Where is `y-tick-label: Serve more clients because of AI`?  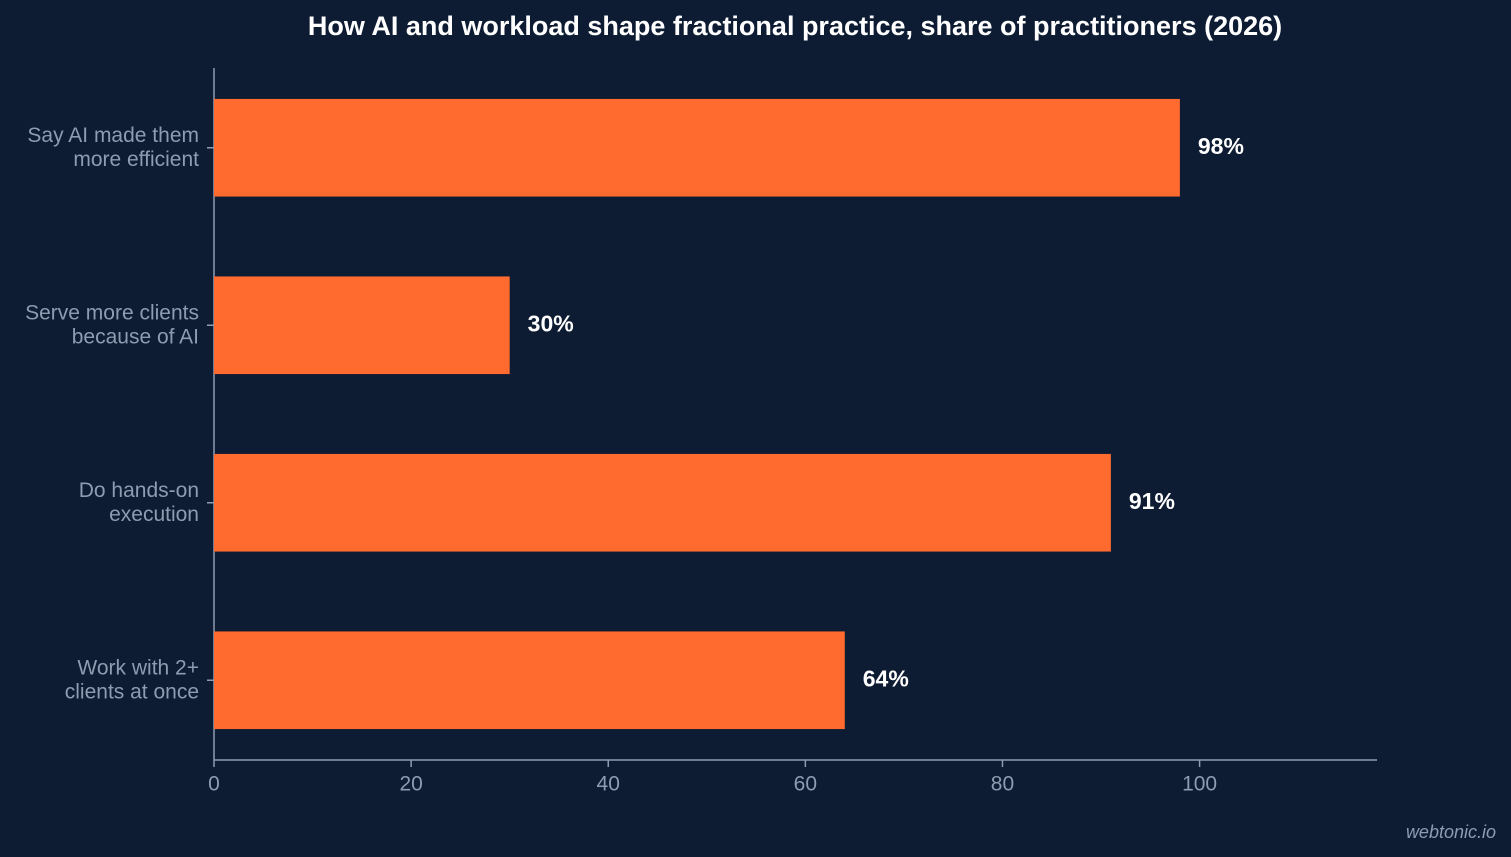 y-tick-label: Serve more clients because of AI is located at coordinates (112, 324).